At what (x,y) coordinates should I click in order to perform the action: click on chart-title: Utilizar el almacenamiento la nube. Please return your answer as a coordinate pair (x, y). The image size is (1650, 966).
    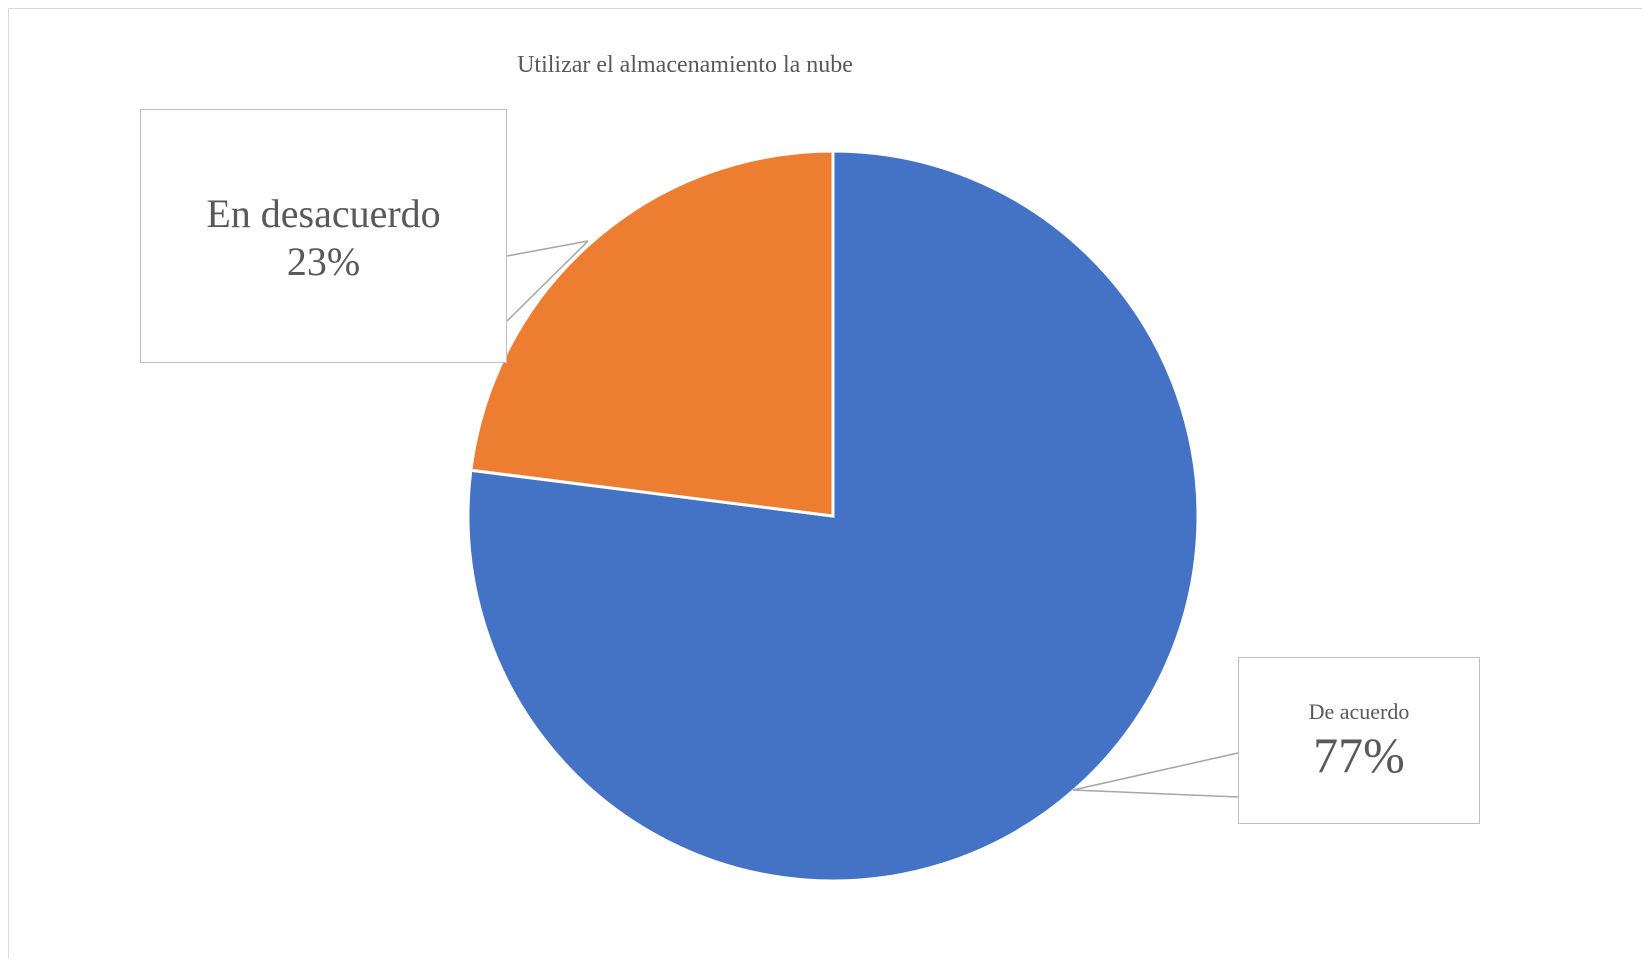
    Looking at the image, I should click on (685, 65).